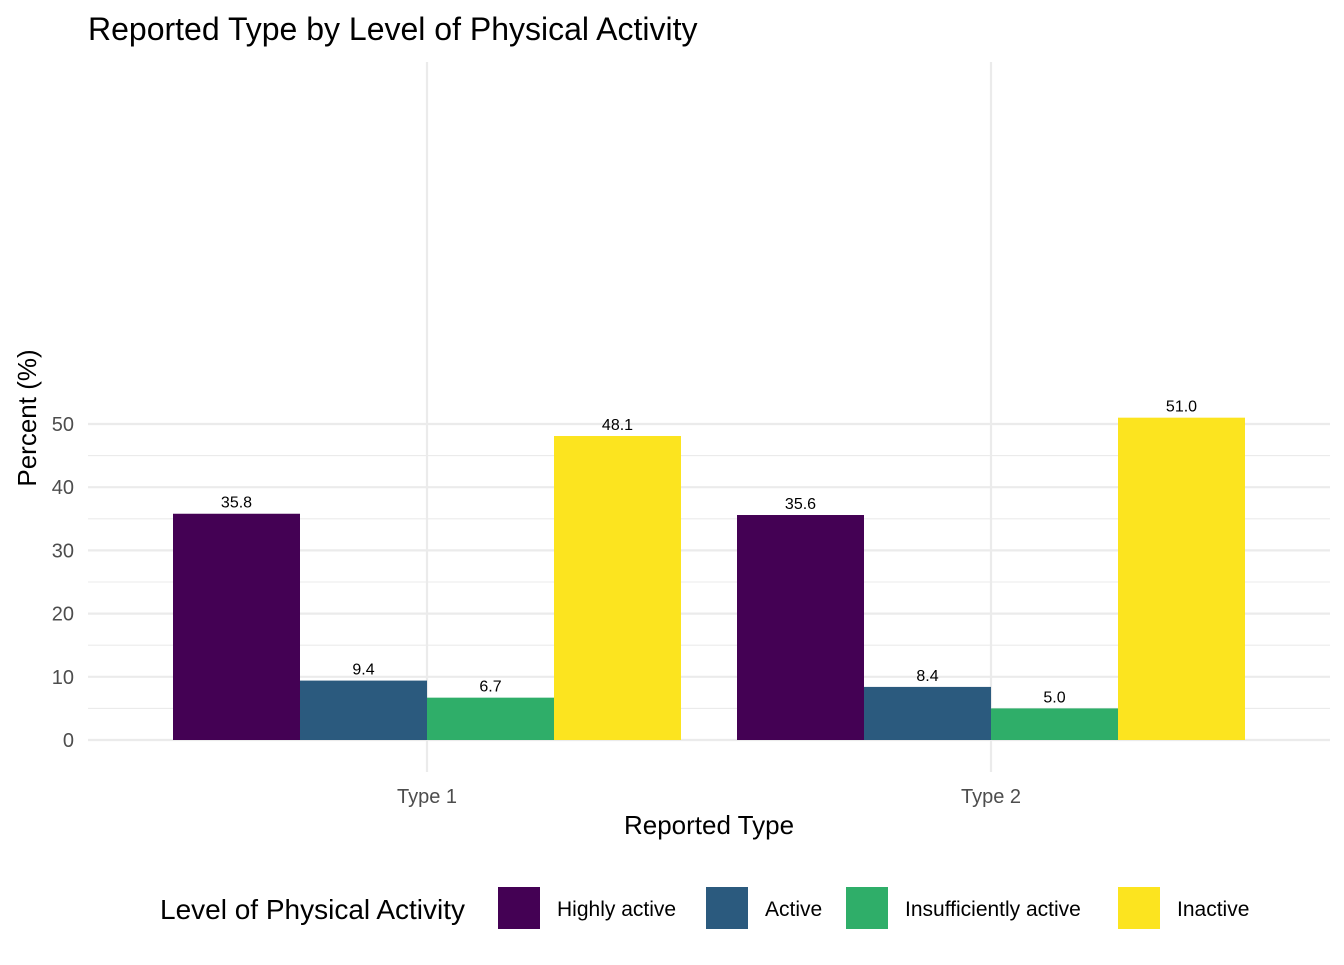 The image size is (1344, 965). I want to click on y-tick-label: 20, so click(63, 615).